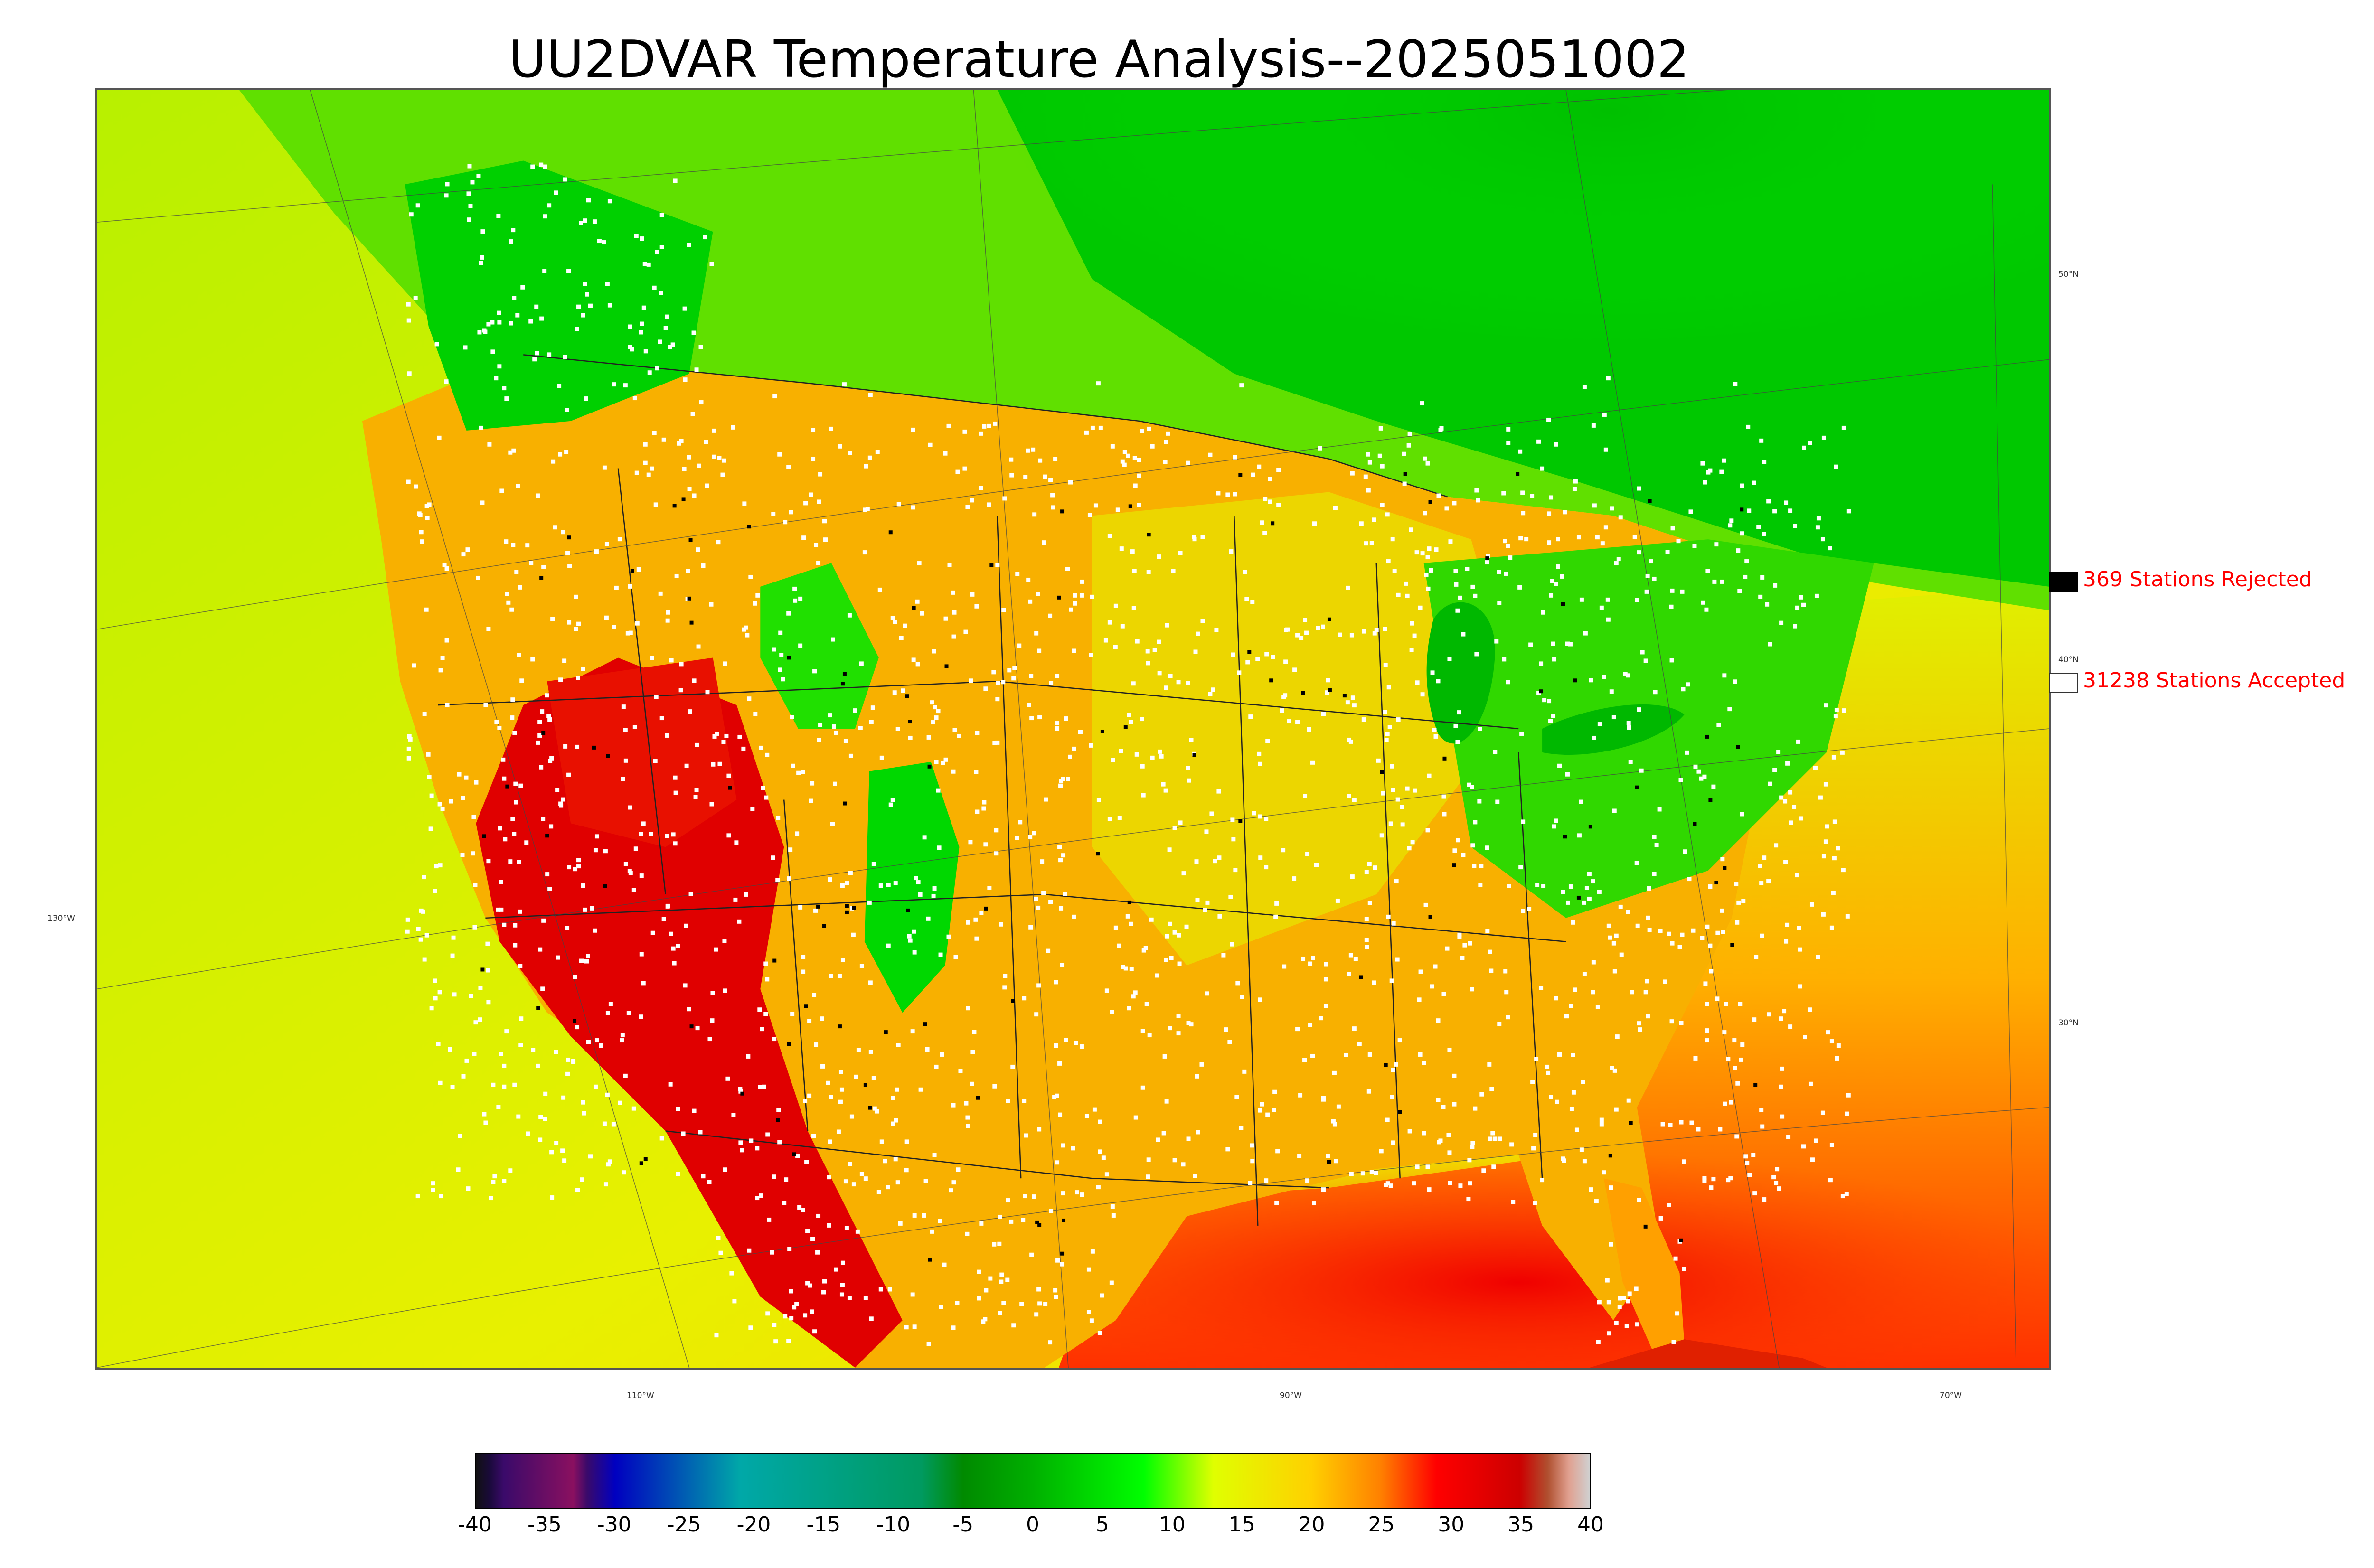 This screenshot has height=1568, width=2374. What do you see at coordinates (1460, 673) in the screenshot?
I see `great-lakes` at bounding box center [1460, 673].